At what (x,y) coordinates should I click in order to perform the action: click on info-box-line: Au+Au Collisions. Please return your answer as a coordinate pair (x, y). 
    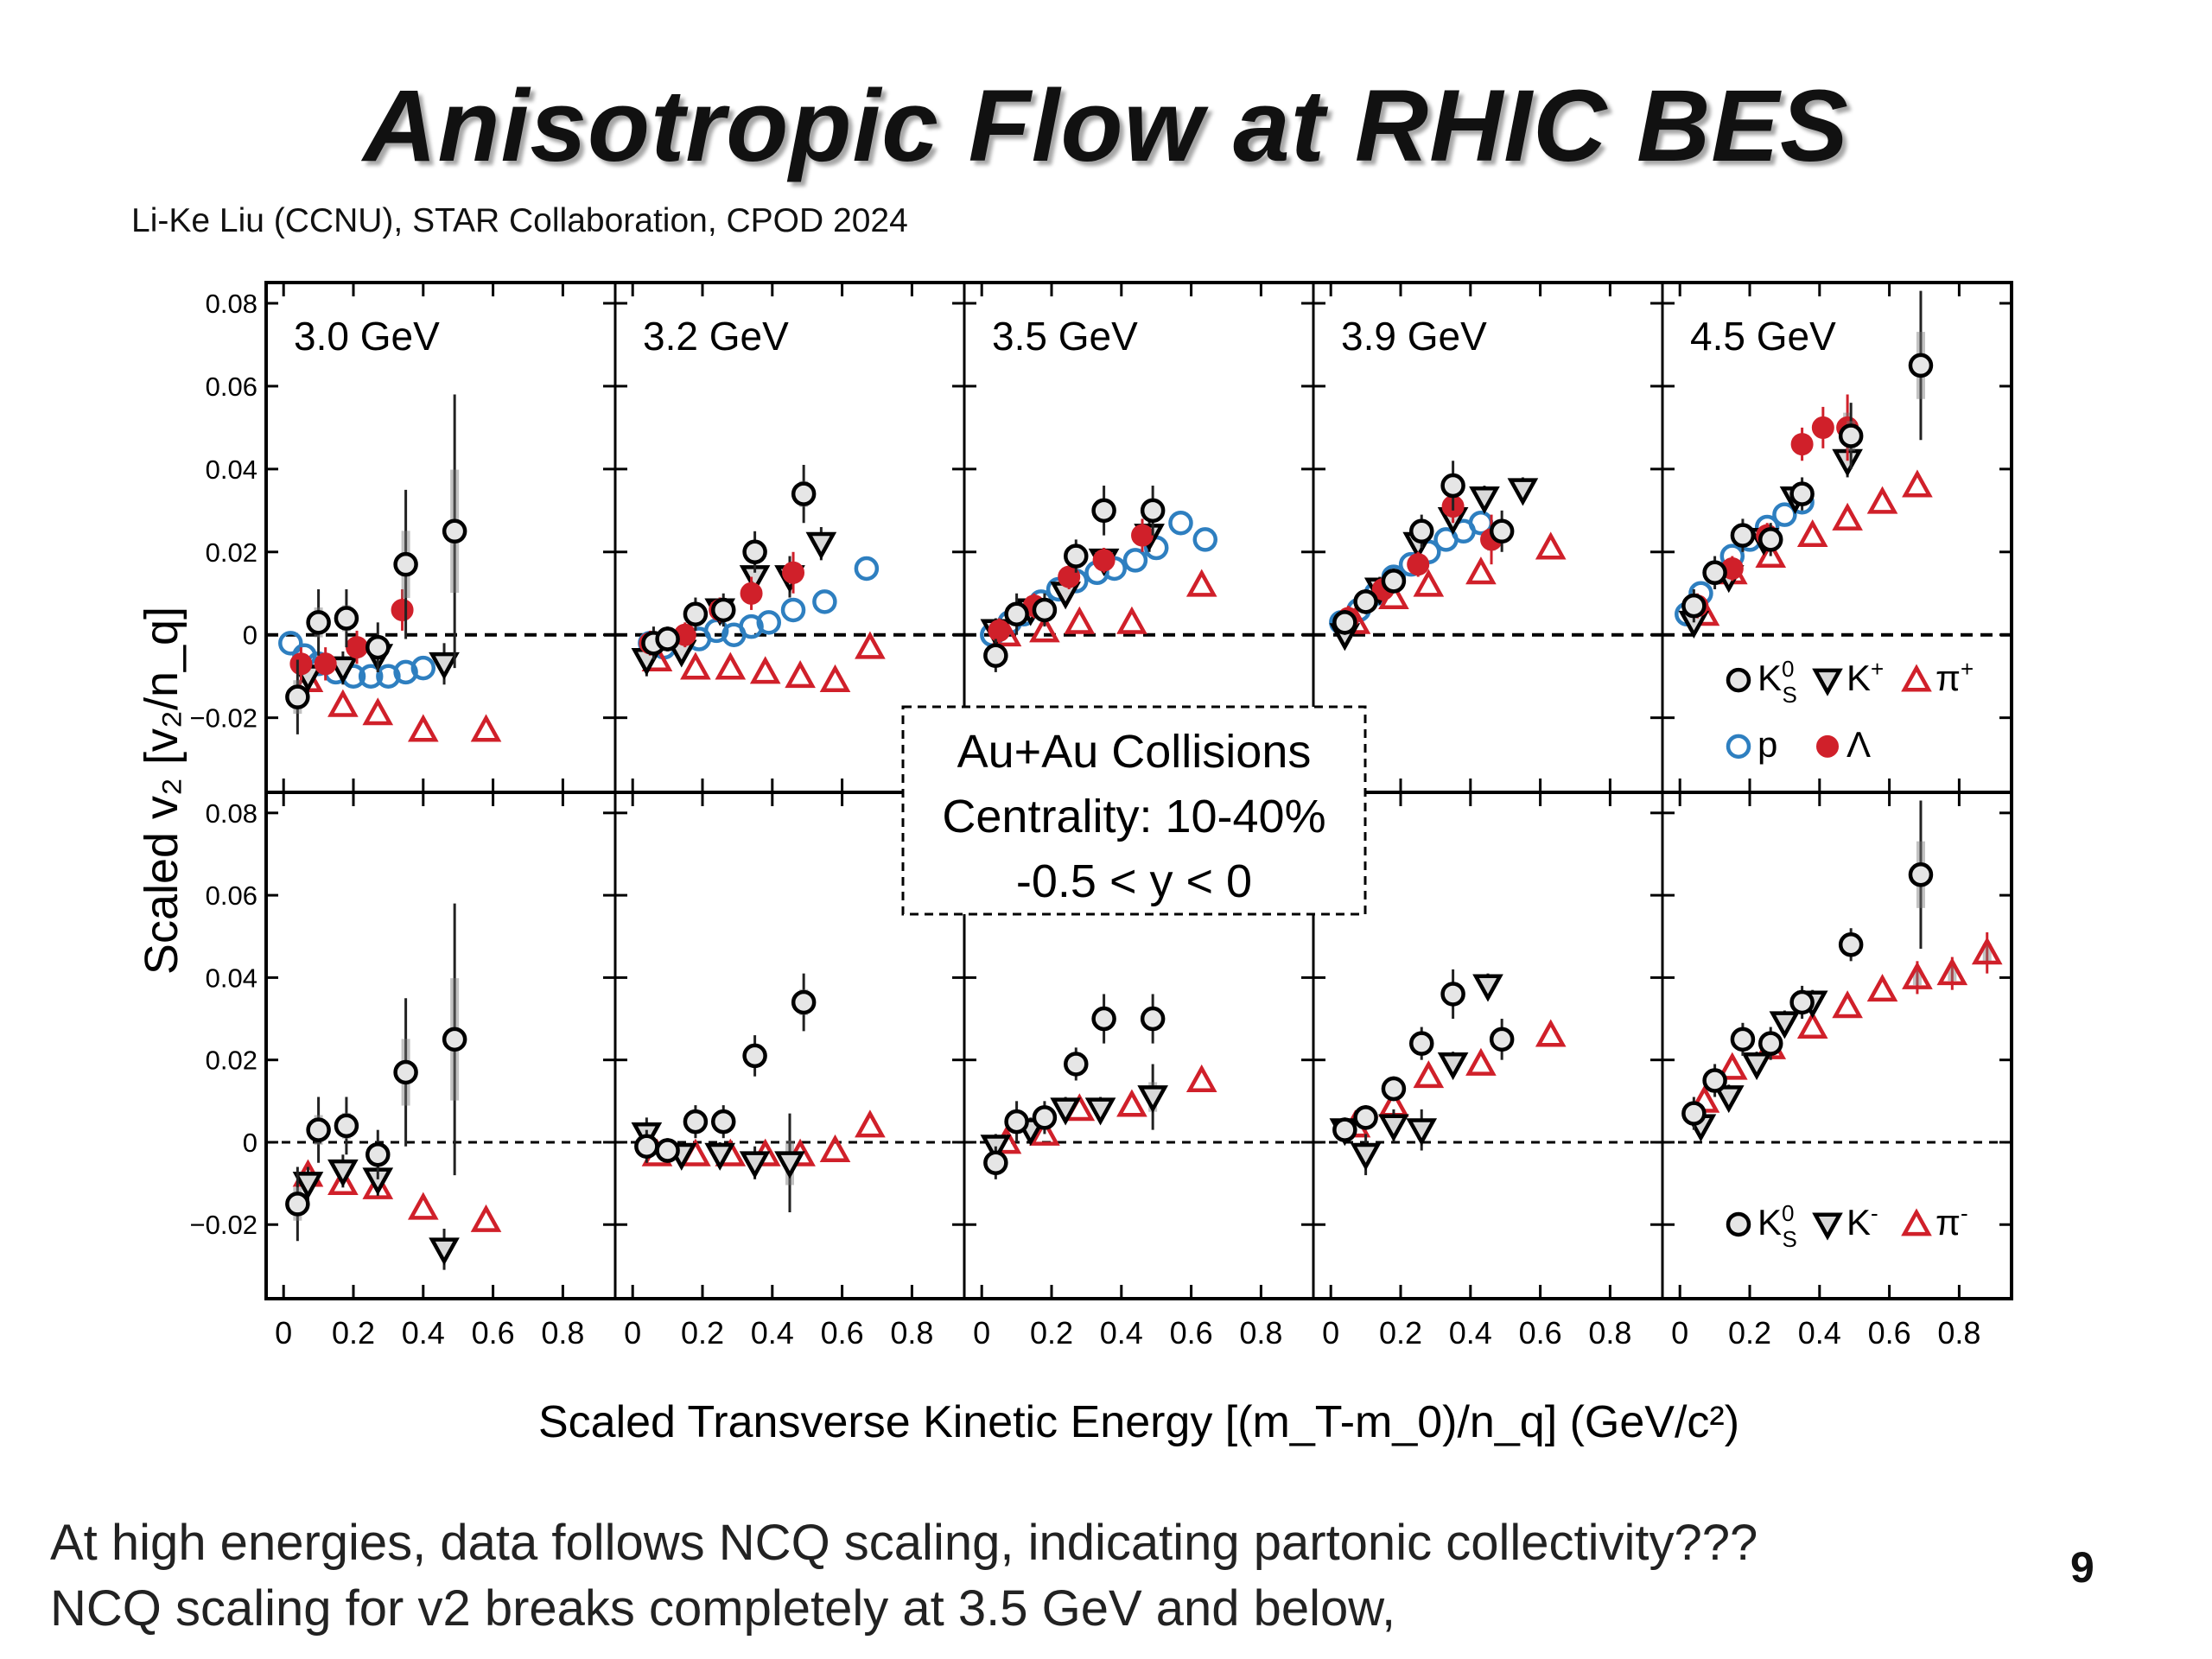
    Looking at the image, I should click on (1134, 752).